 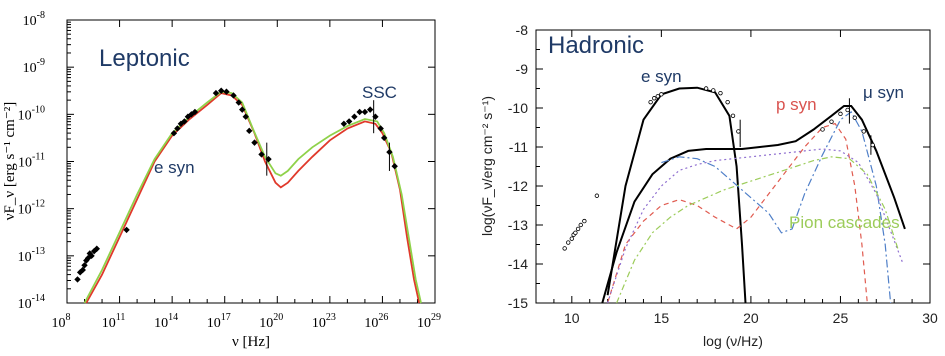 What do you see at coordinates (596, 45) in the screenshot?
I see `hadronic-title: Hadronic` at bounding box center [596, 45].